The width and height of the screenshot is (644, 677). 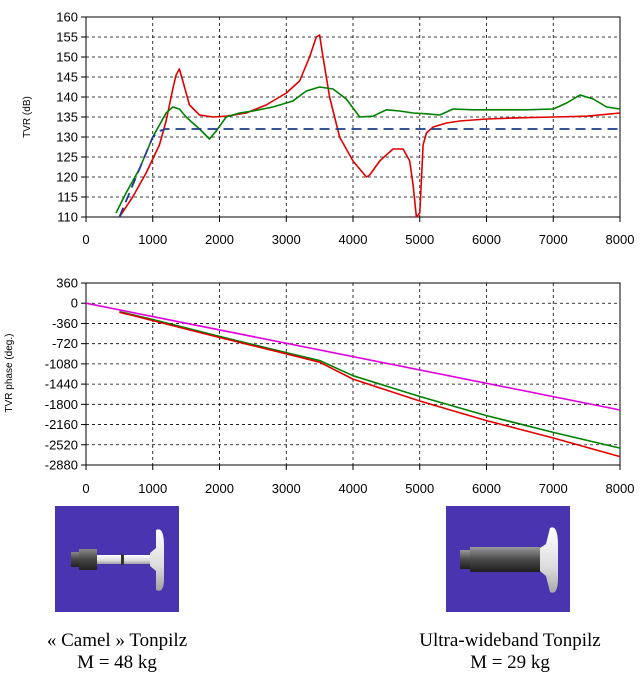 I want to click on y-tick-label: -1440, so click(x=61, y=384).